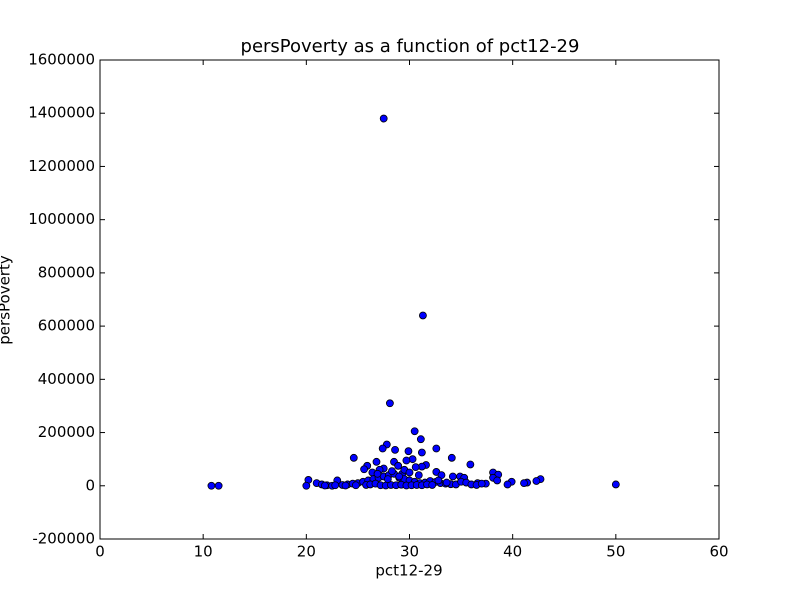 The width and height of the screenshot is (800, 600). Describe the element at coordinates (410, 46) in the screenshot. I see `chart-title: persPoverty as a function of pct12-29` at that location.